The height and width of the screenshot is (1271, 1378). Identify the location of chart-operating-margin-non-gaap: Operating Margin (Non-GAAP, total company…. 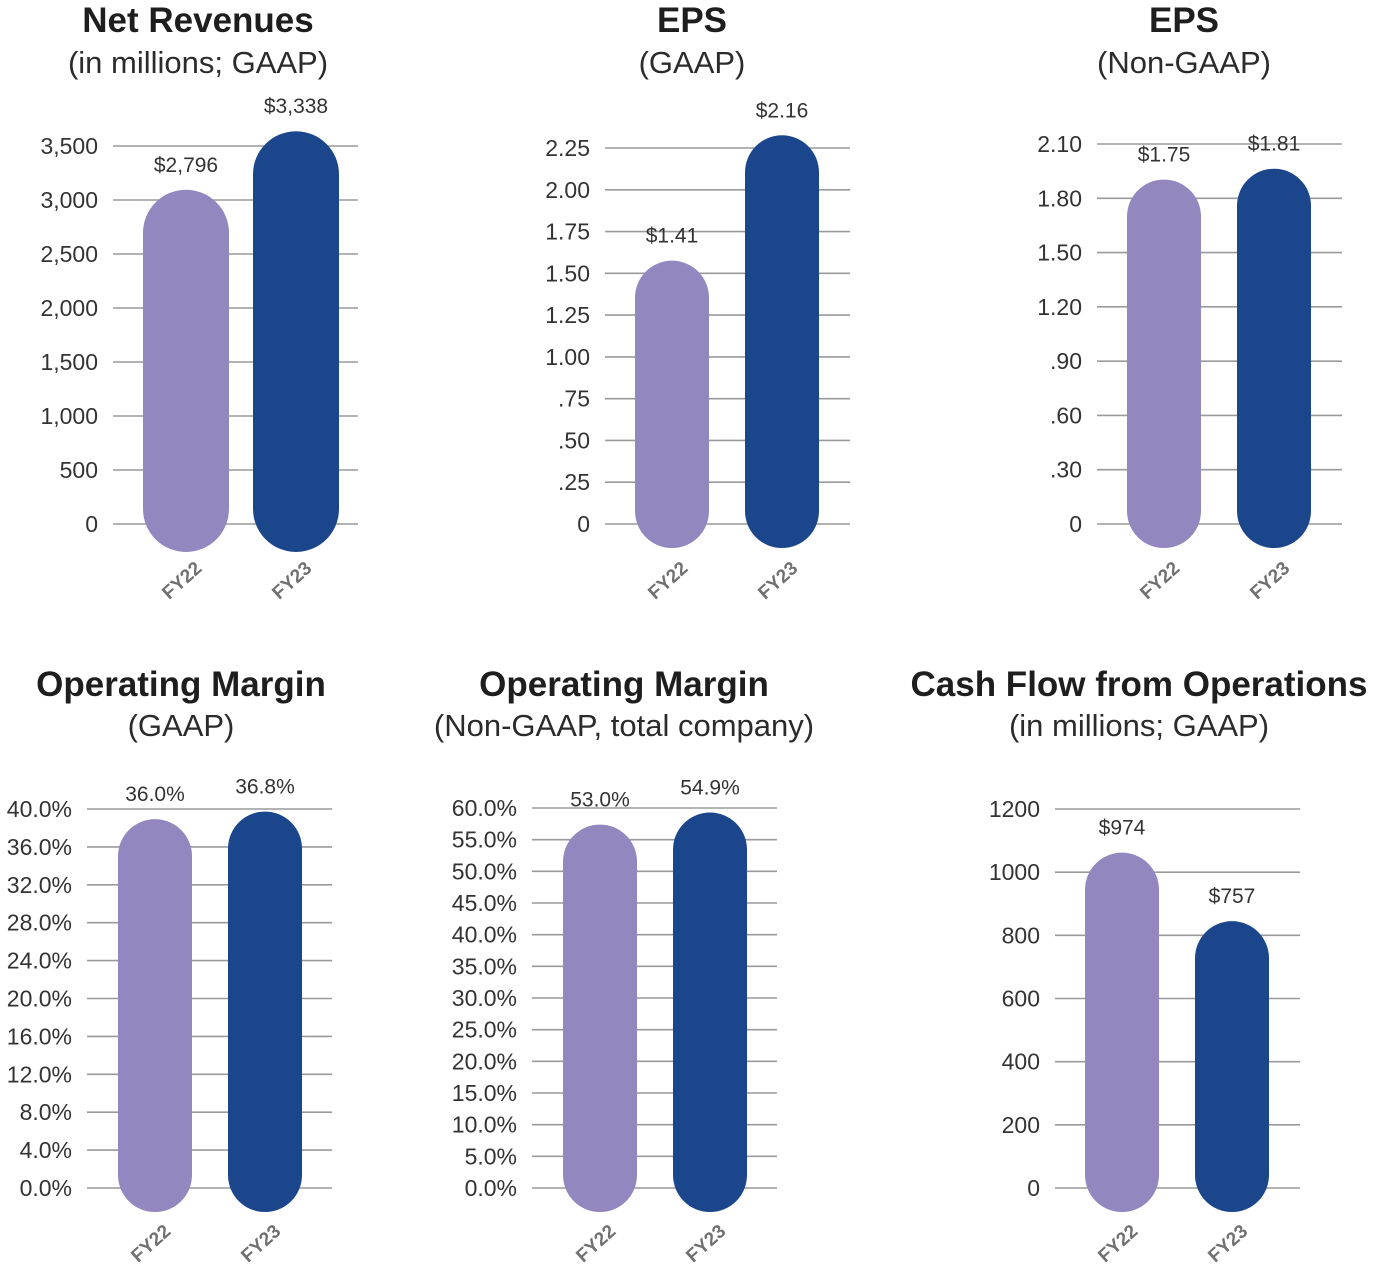
(624, 966).